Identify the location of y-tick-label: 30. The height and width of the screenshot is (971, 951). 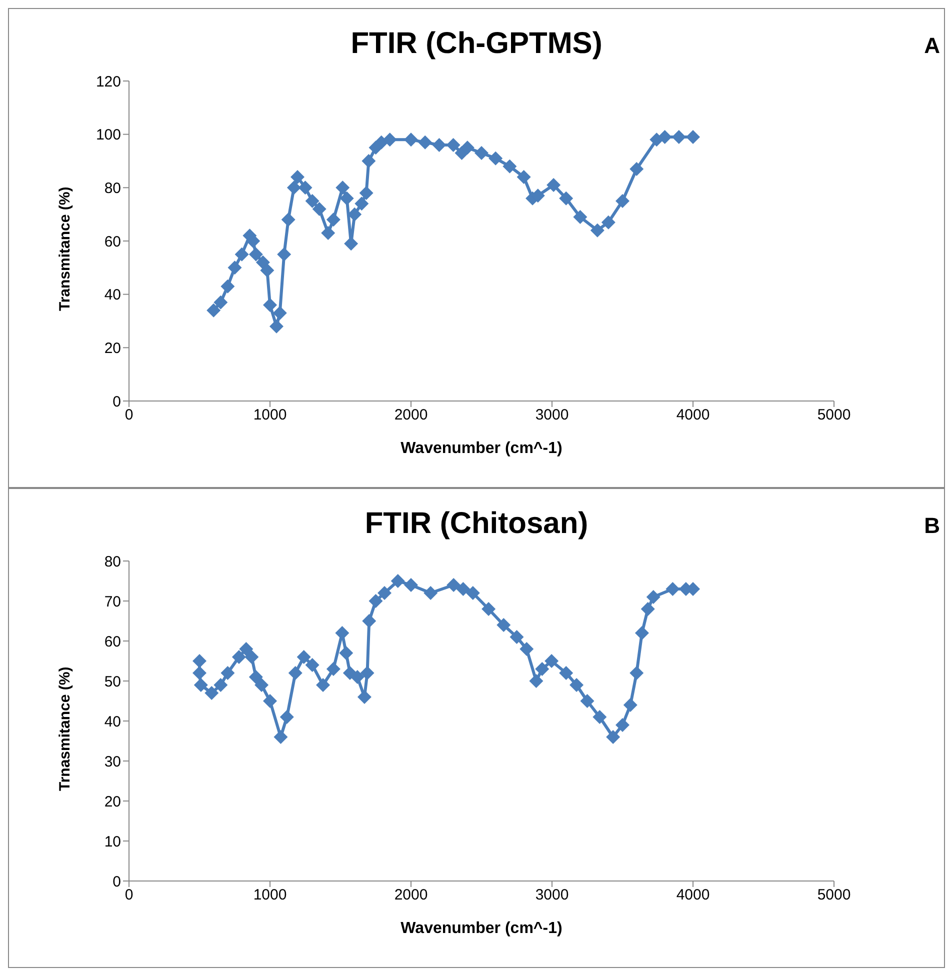
(112, 761).